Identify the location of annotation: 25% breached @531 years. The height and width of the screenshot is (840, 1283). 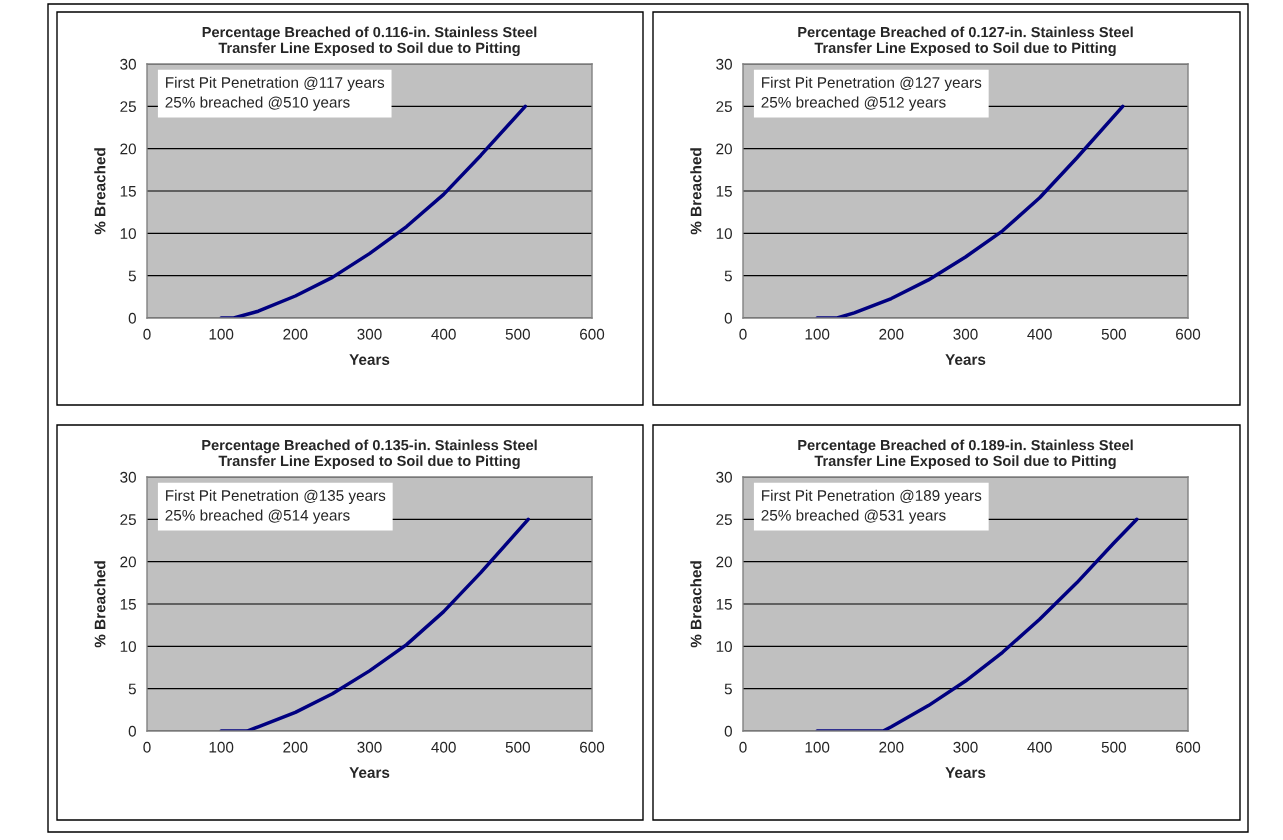
(853, 516).